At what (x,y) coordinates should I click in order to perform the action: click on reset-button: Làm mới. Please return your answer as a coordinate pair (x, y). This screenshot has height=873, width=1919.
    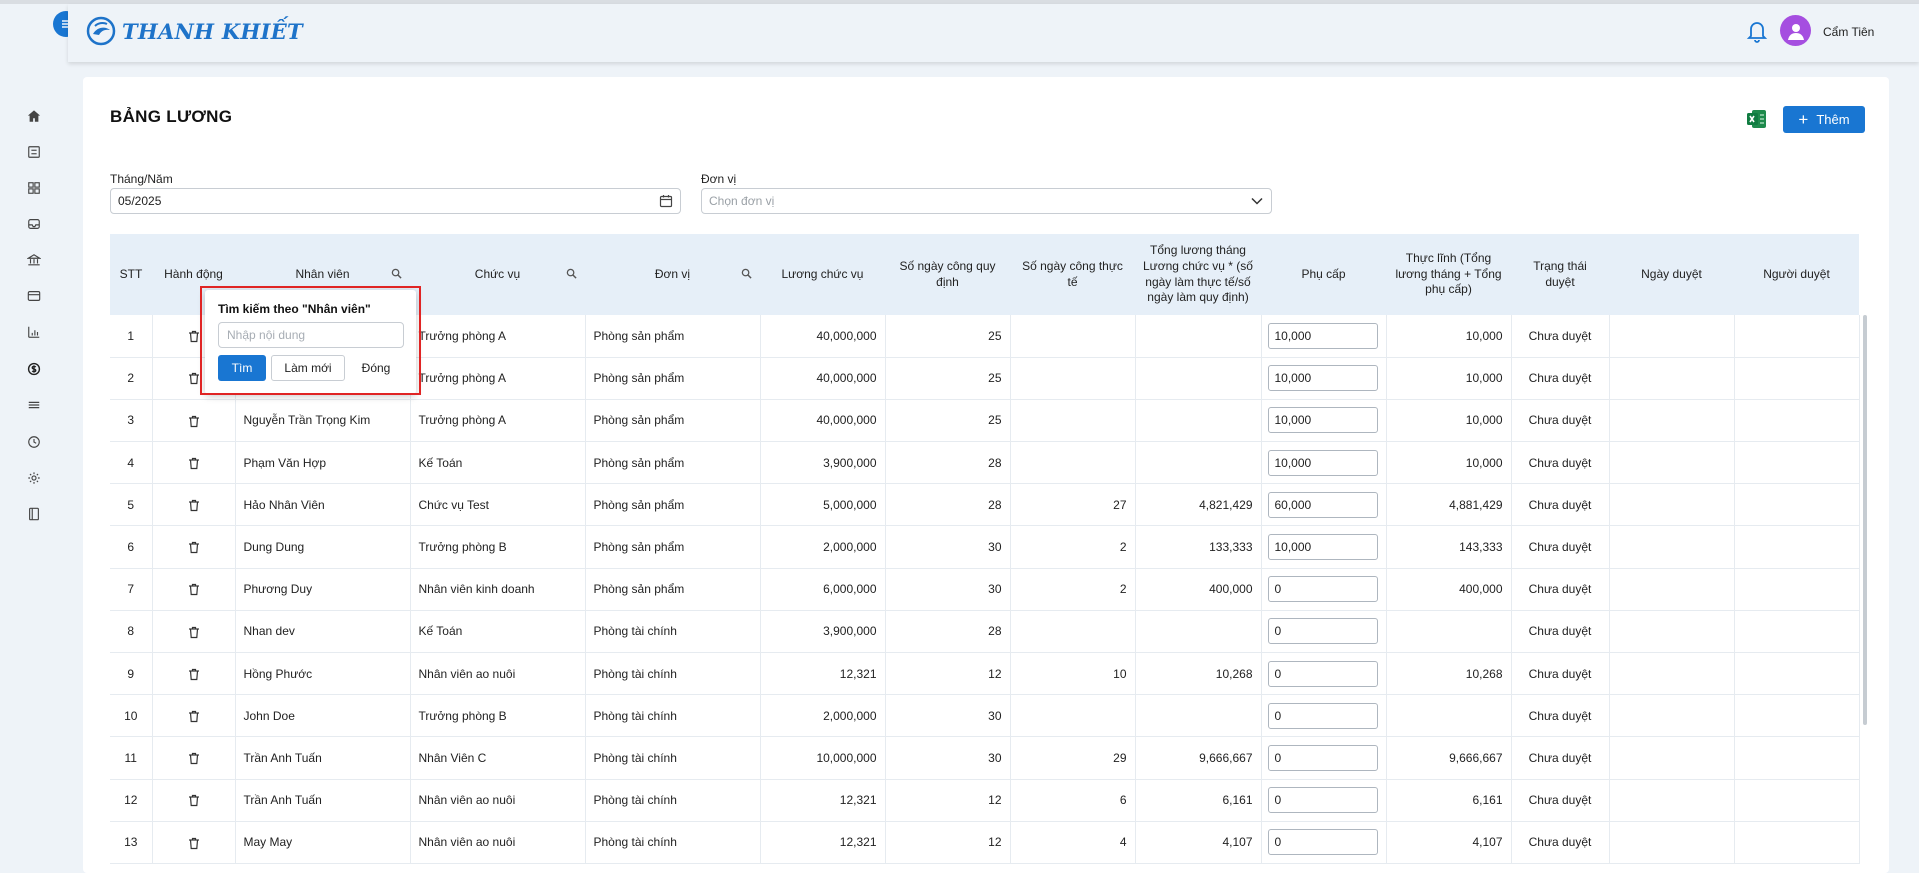
    Looking at the image, I should click on (308, 368).